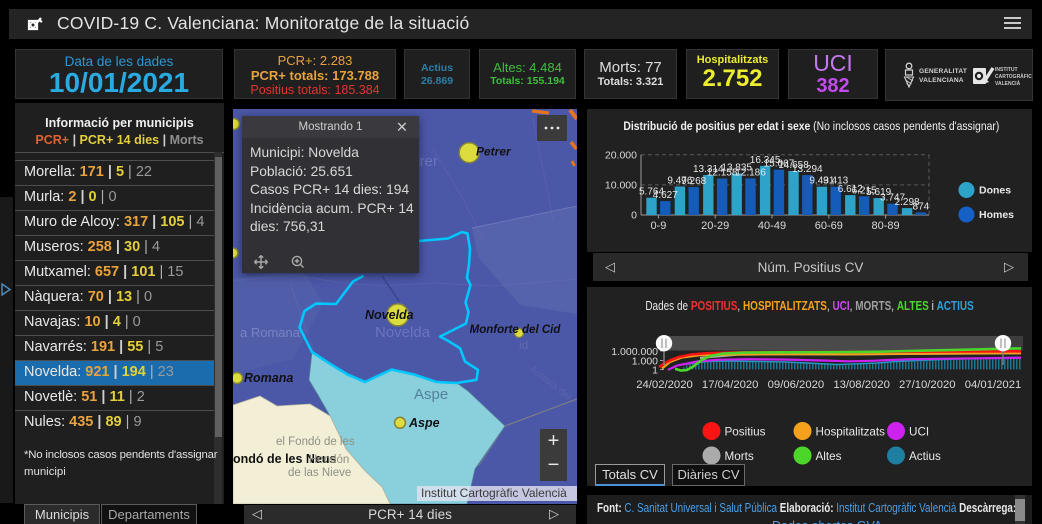 This screenshot has height=524, width=1042. Describe the element at coordinates (750, 172) in the screenshot. I see `svg-text: 12.186` at that location.